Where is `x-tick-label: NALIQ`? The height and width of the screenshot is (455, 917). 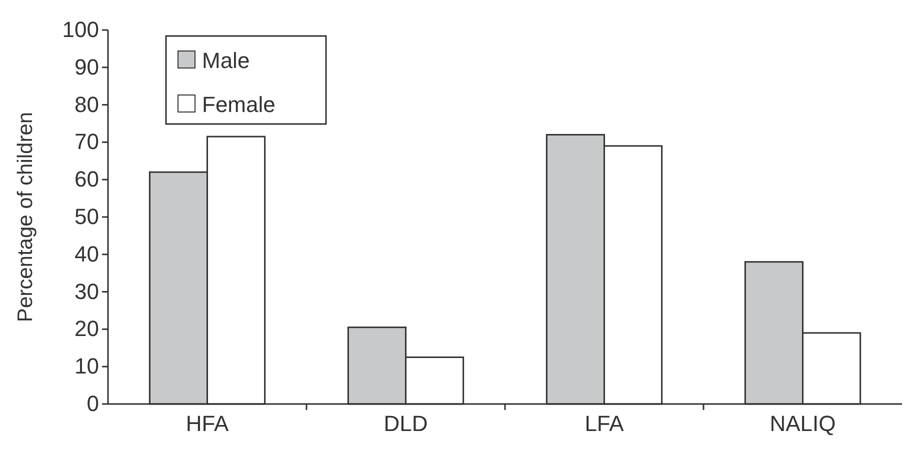 x-tick-label: NALIQ is located at coordinates (803, 423).